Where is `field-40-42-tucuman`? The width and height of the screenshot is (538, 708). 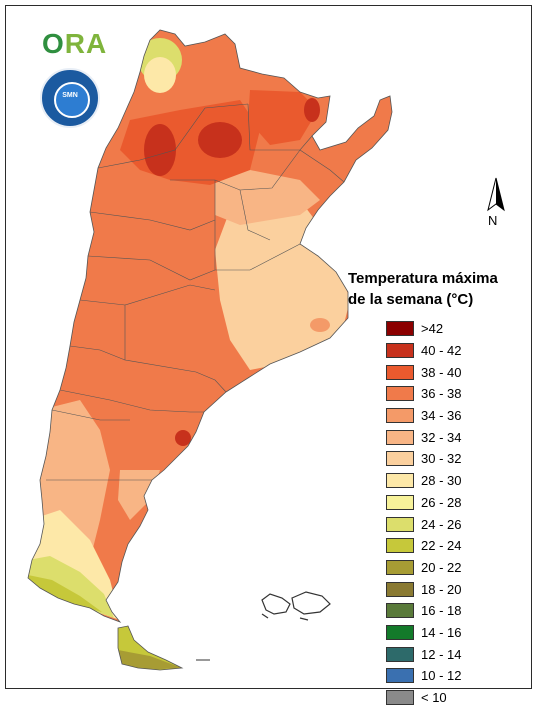 field-40-42-tucuman is located at coordinates (160, 150).